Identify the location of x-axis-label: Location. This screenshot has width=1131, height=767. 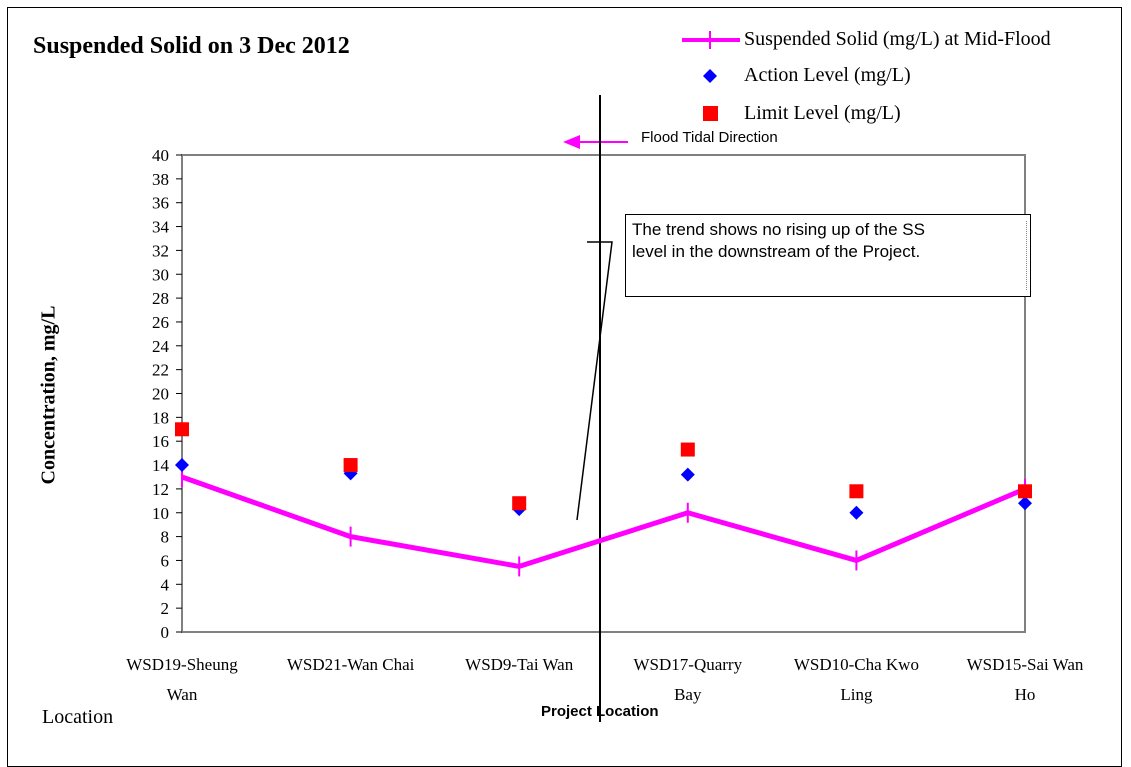
(78, 717).